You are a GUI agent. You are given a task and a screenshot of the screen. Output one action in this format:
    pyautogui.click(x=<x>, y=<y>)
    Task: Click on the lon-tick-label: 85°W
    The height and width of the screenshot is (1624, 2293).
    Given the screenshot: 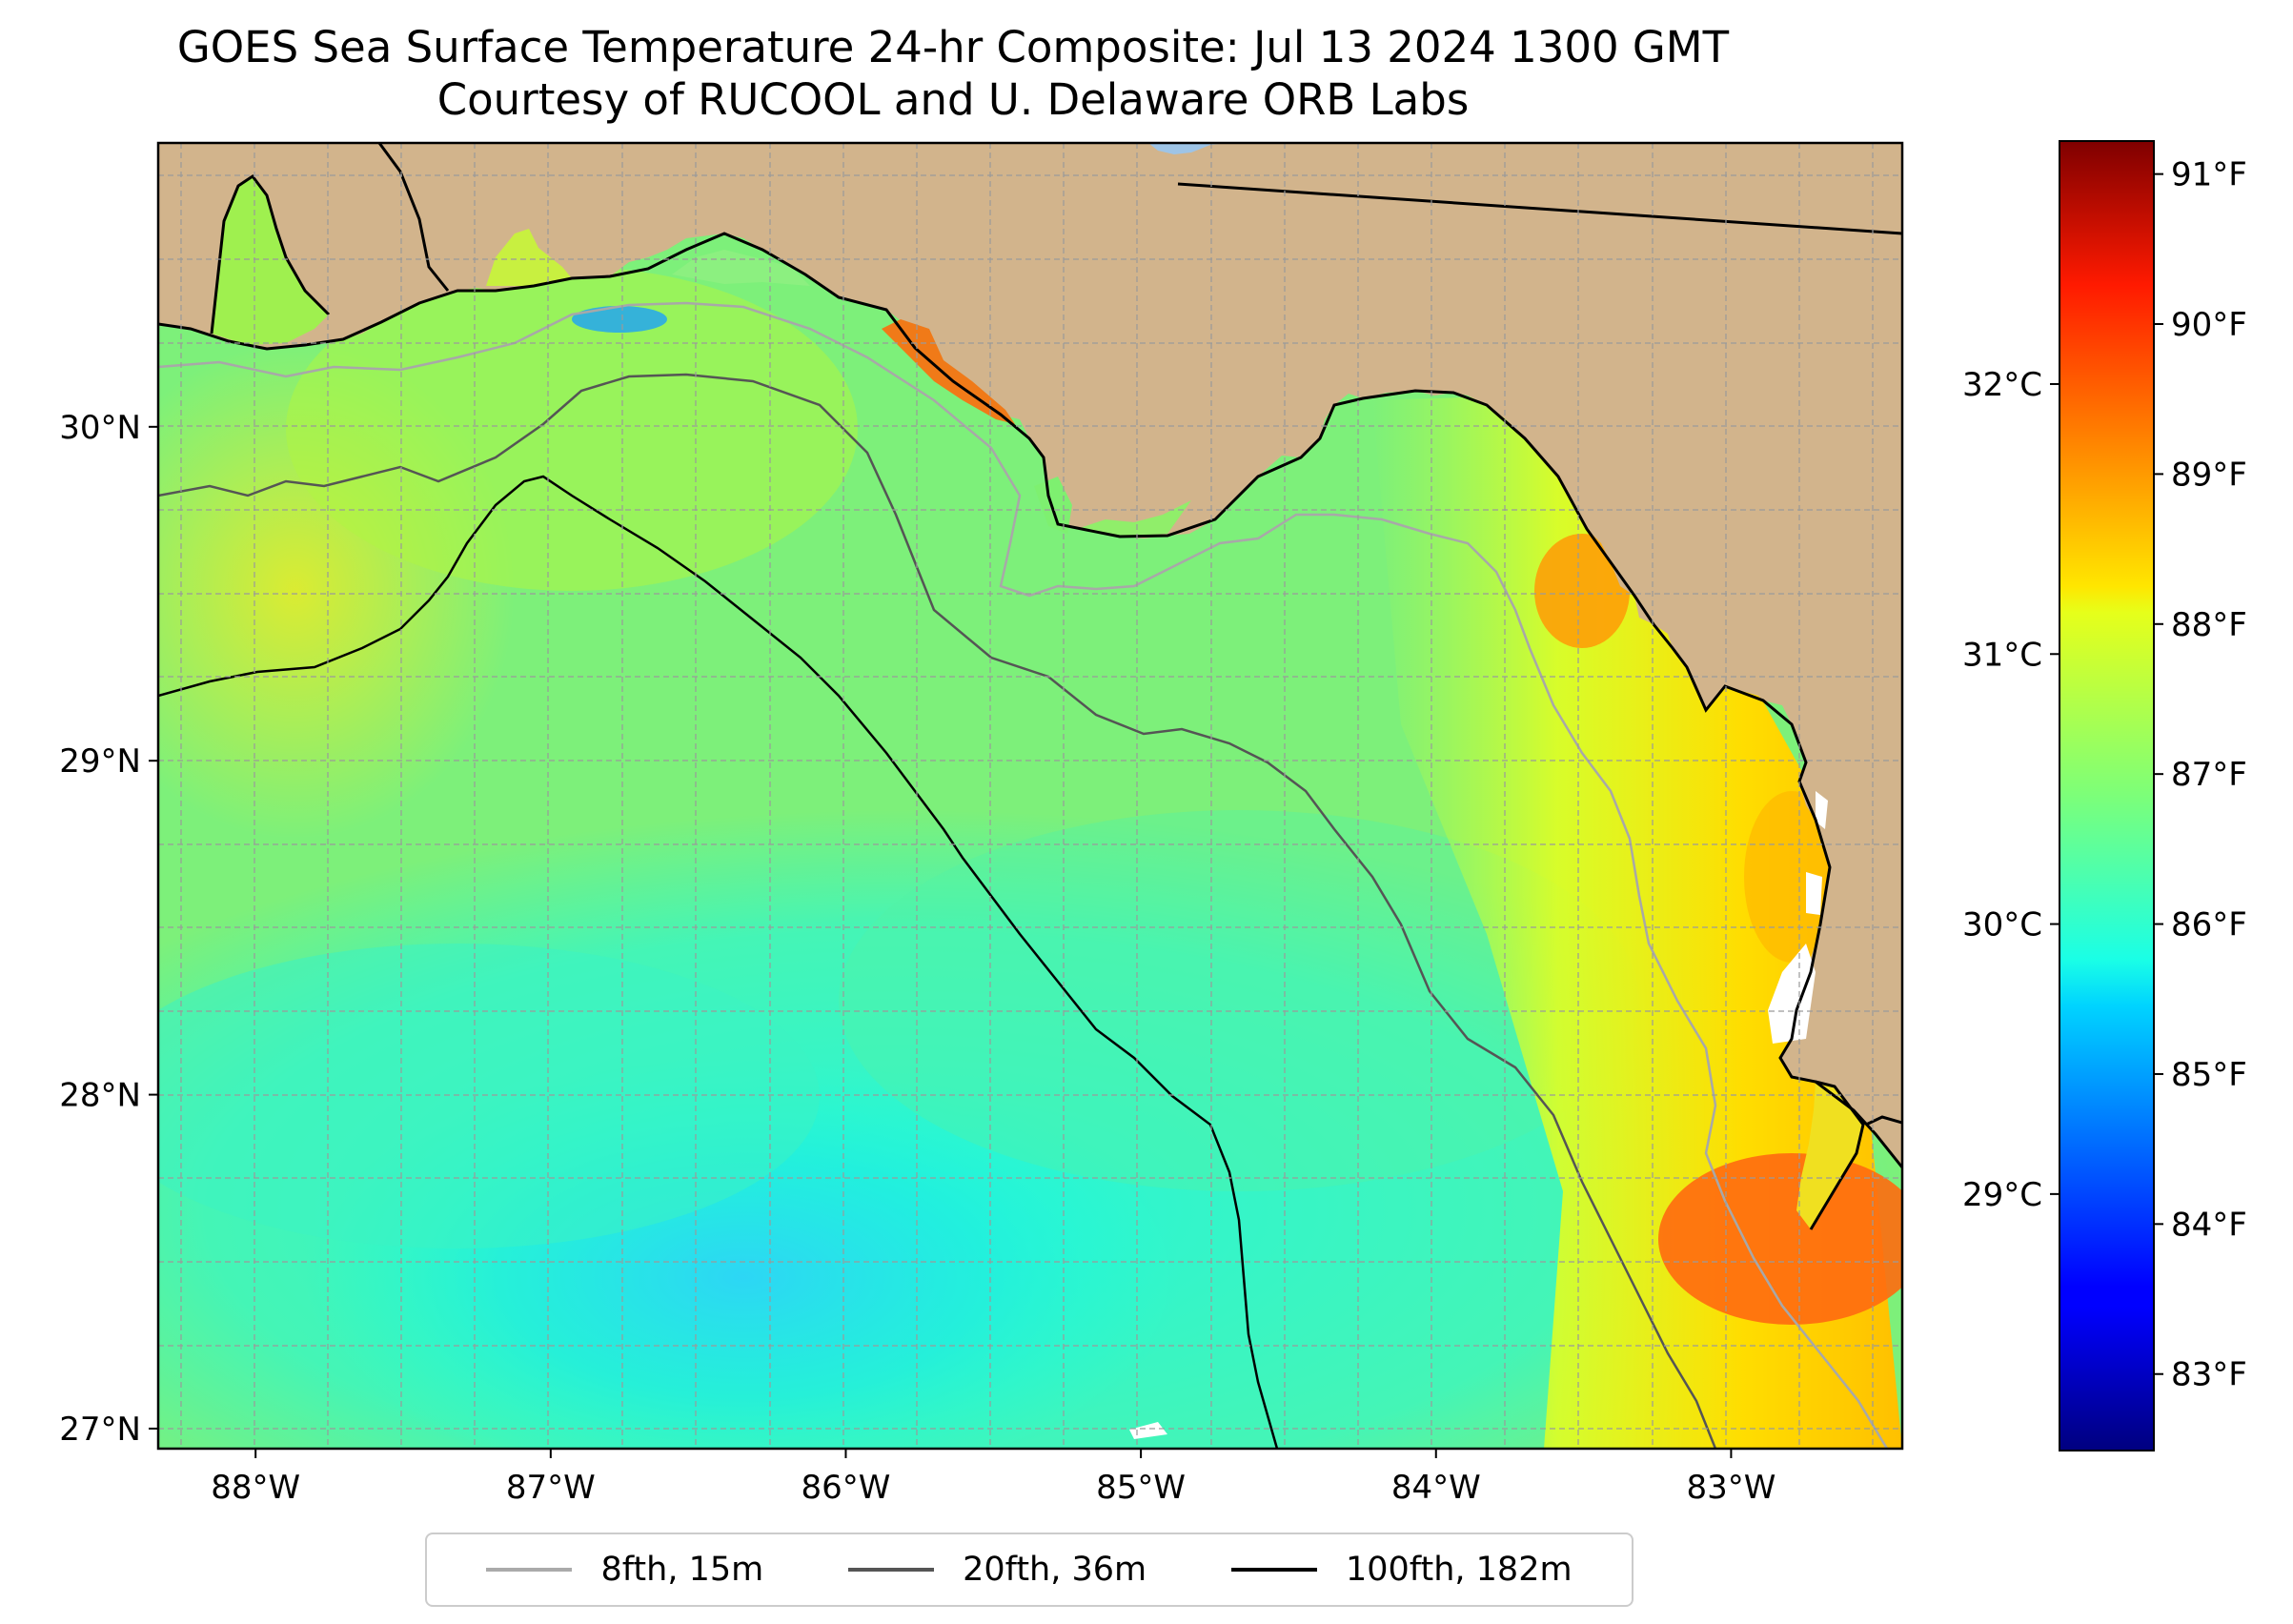 What is the action you would take?
    pyautogui.click(x=1141, y=1488)
    